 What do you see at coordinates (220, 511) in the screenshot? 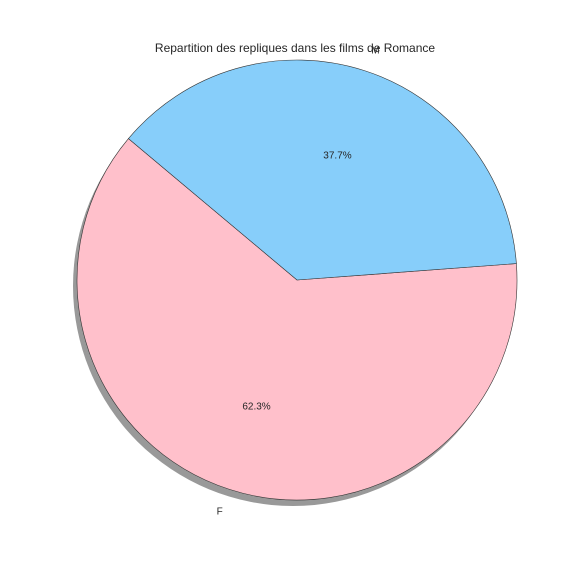
I see `slice-label-f: F` at bounding box center [220, 511].